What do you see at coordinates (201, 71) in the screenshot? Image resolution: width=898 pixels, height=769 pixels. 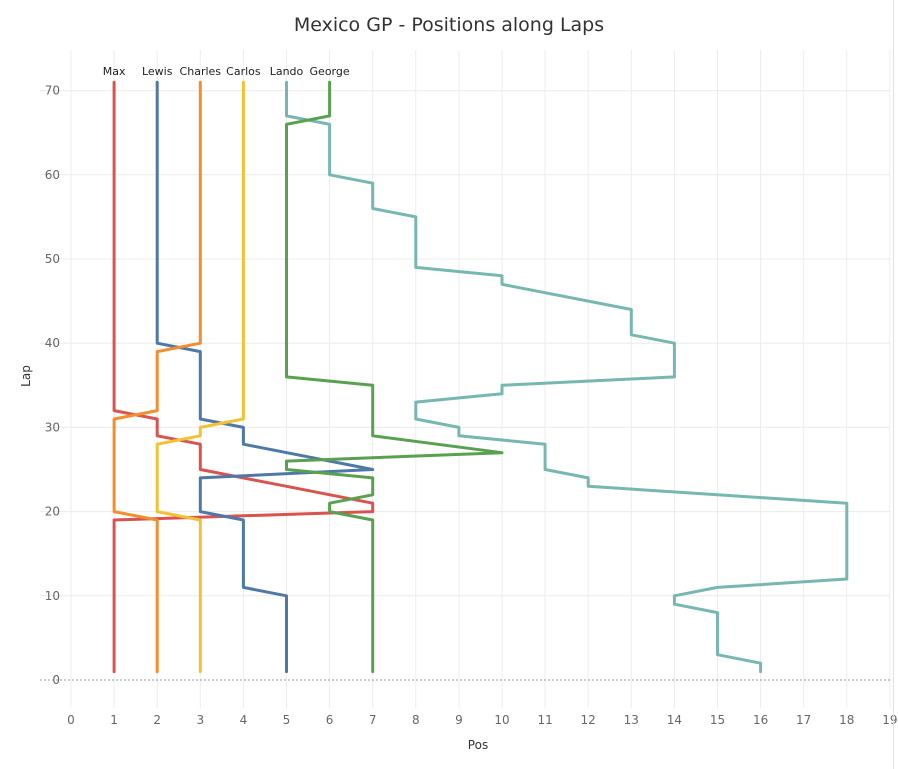 I see `series-label-charles: Charles` at bounding box center [201, 71].